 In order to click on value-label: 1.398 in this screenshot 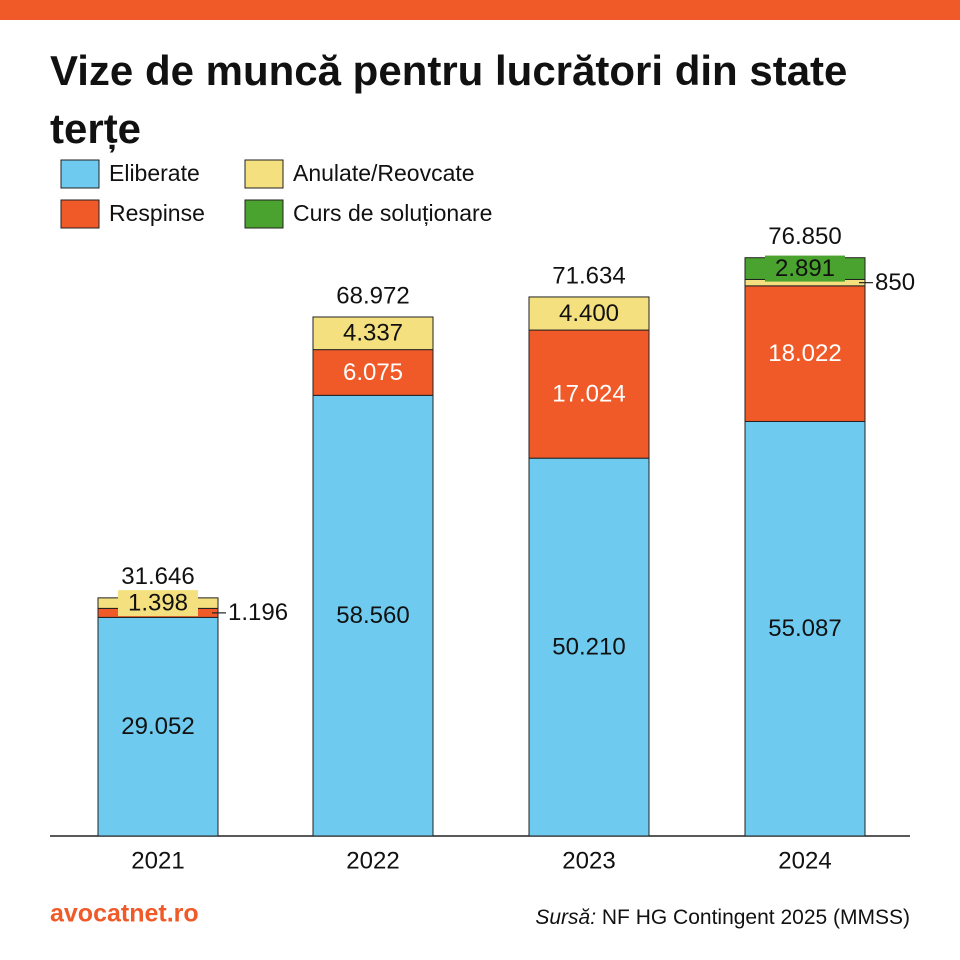, I will do `click(158, 602)`.